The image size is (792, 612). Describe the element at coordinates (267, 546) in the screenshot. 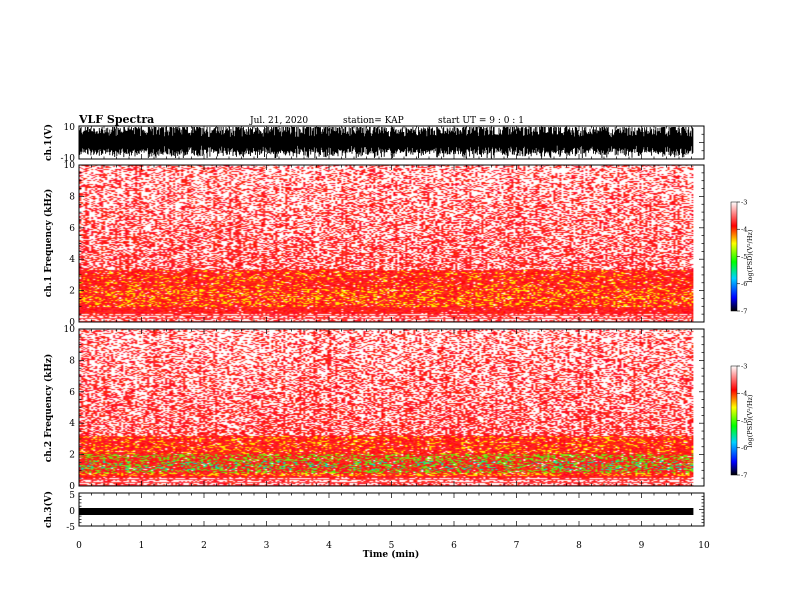

I see `x-tick-label: 3` at that location.